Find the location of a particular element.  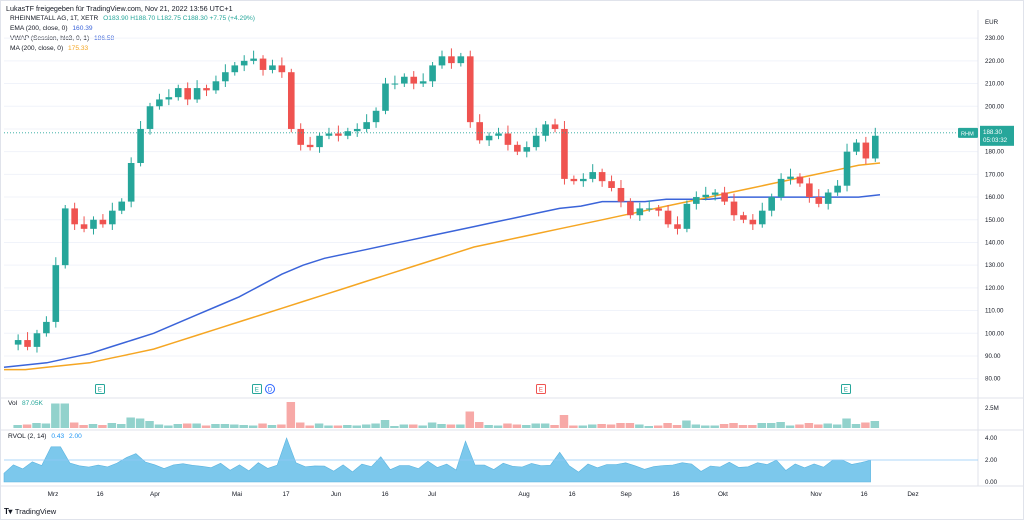

volume-pane: 2.5M is located at coordinates (512, 412).